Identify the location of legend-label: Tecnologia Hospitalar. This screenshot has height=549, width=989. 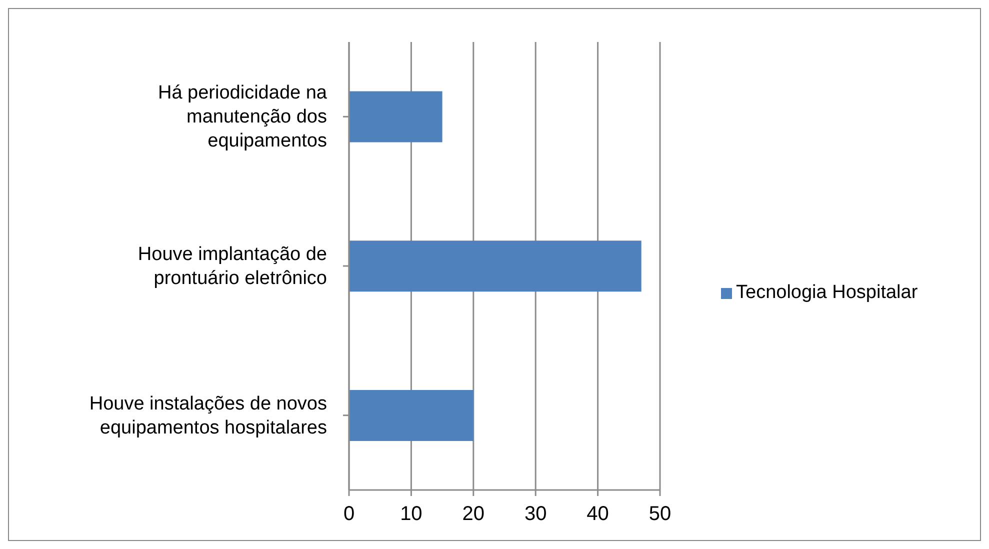
(827, 293).